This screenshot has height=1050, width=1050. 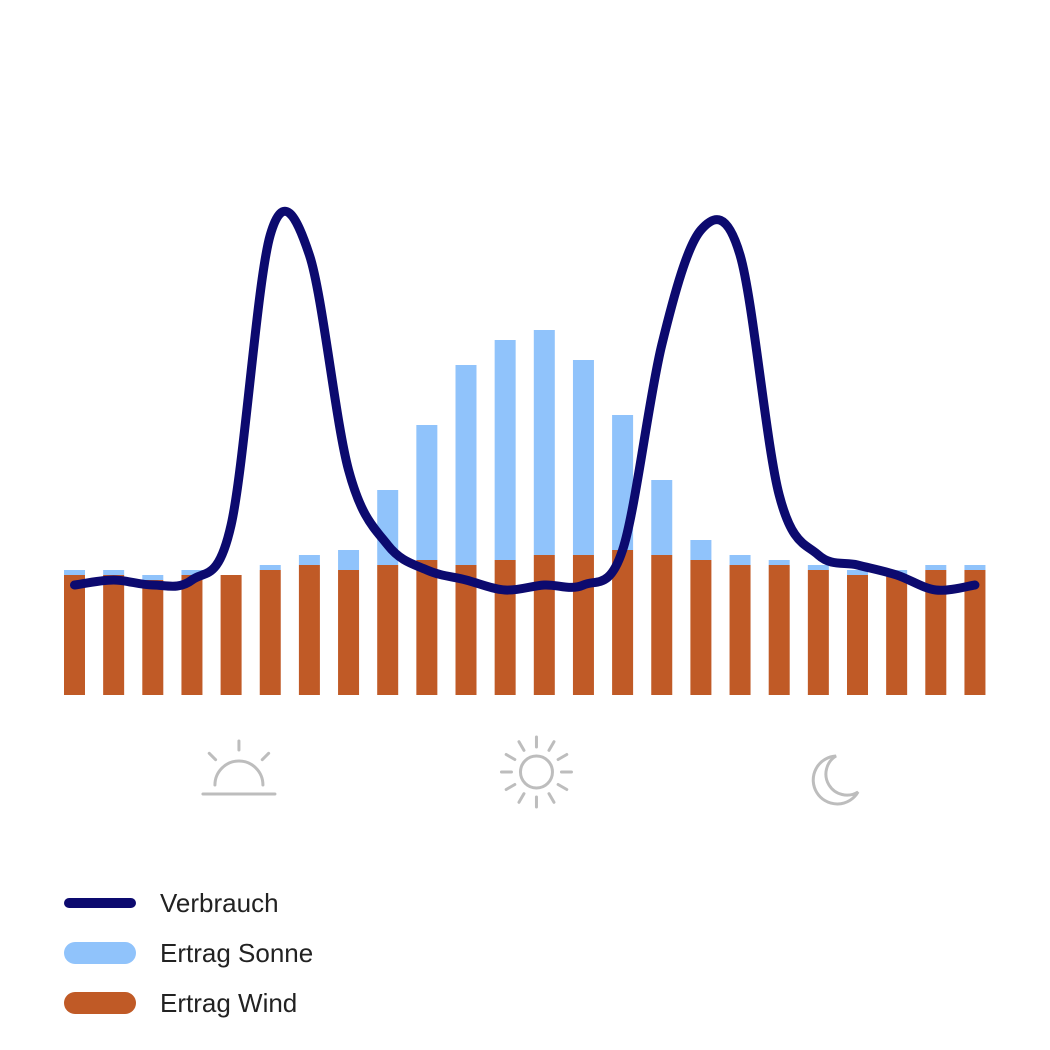 I want to click on legend-swatch-ertrag-wind, so click(x=100, y=1003).